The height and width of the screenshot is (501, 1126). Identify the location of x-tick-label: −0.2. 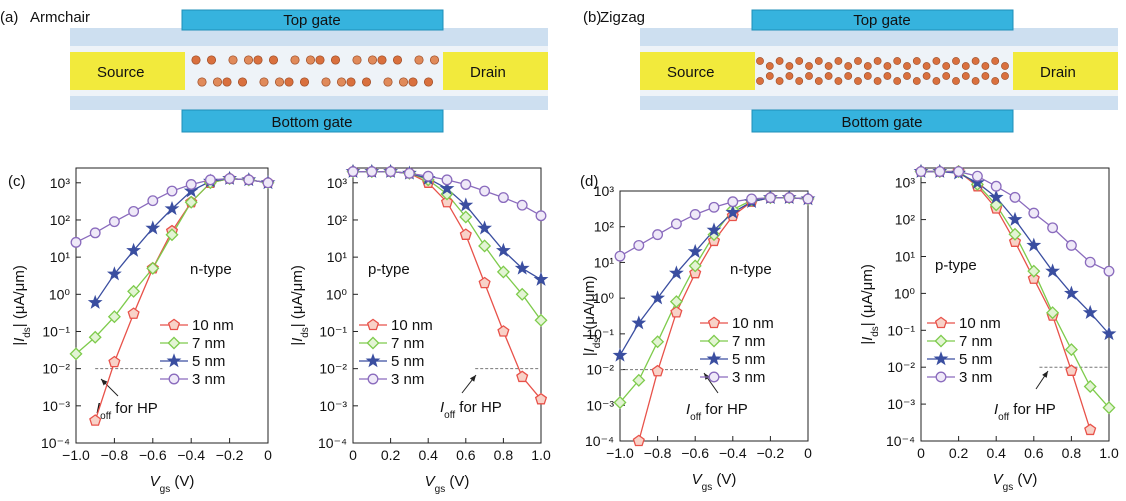
(230, 455).